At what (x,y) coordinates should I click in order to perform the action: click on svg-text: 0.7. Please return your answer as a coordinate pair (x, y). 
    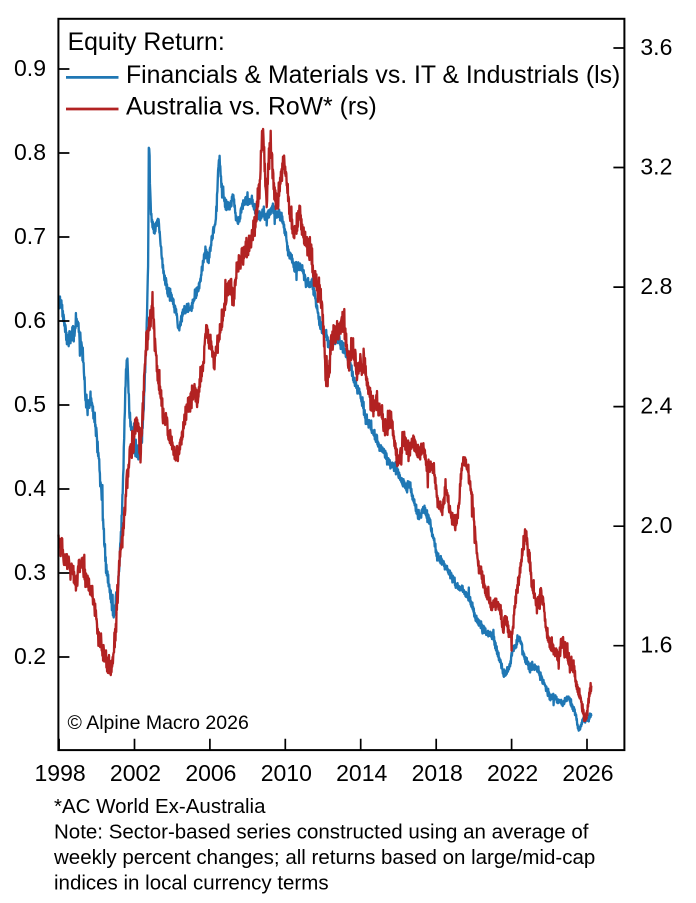
    Looking at the image, I should click on (30, 236).